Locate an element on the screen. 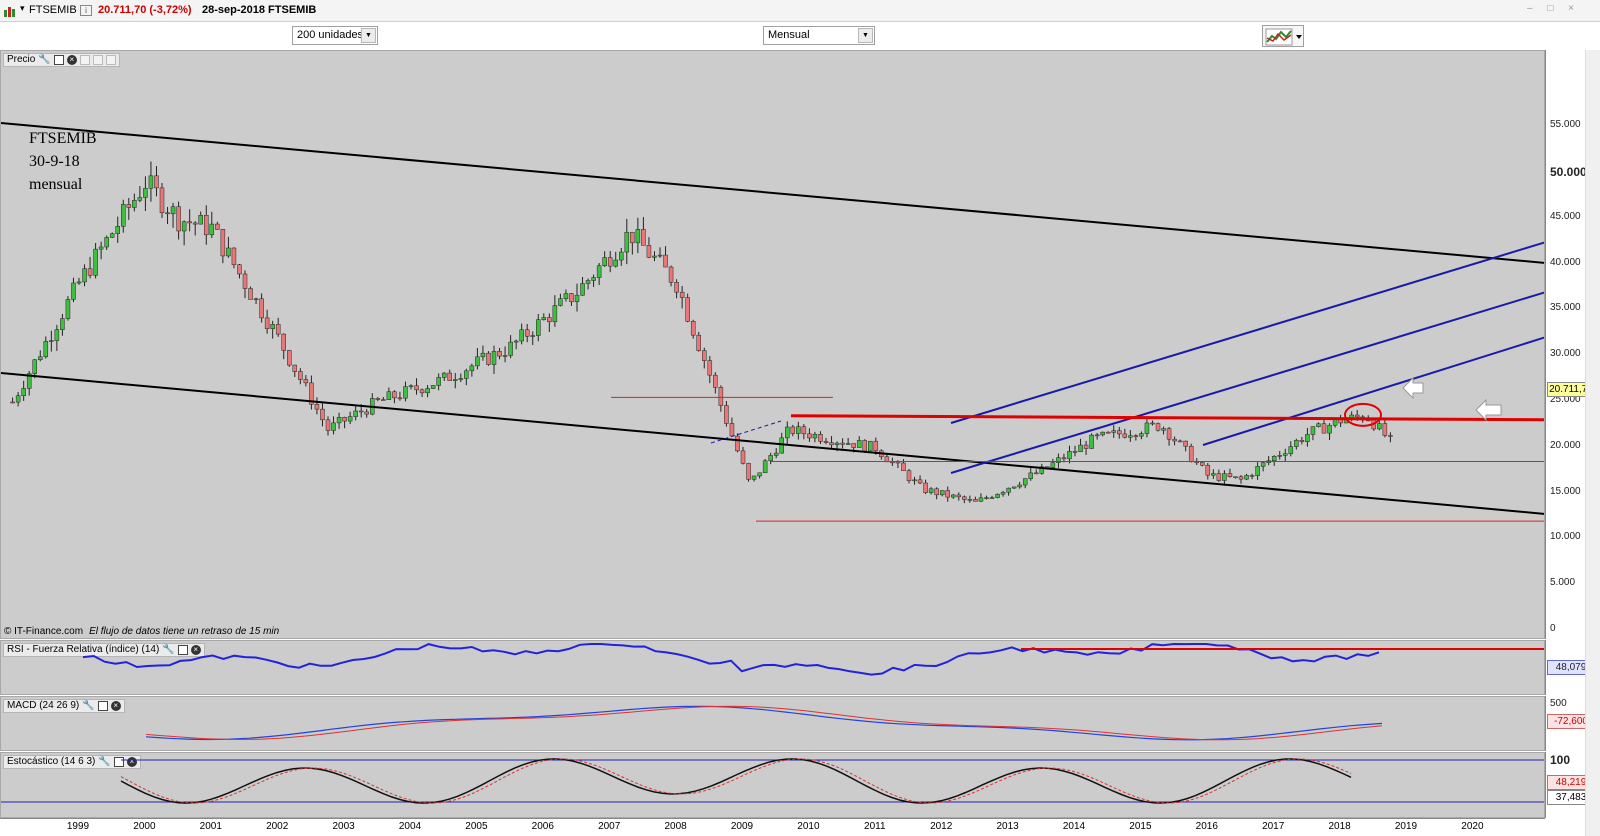 The width and height of the screenshot is (1600, 836). year-tick-label: 2009 is located at coordinates (742, 826).